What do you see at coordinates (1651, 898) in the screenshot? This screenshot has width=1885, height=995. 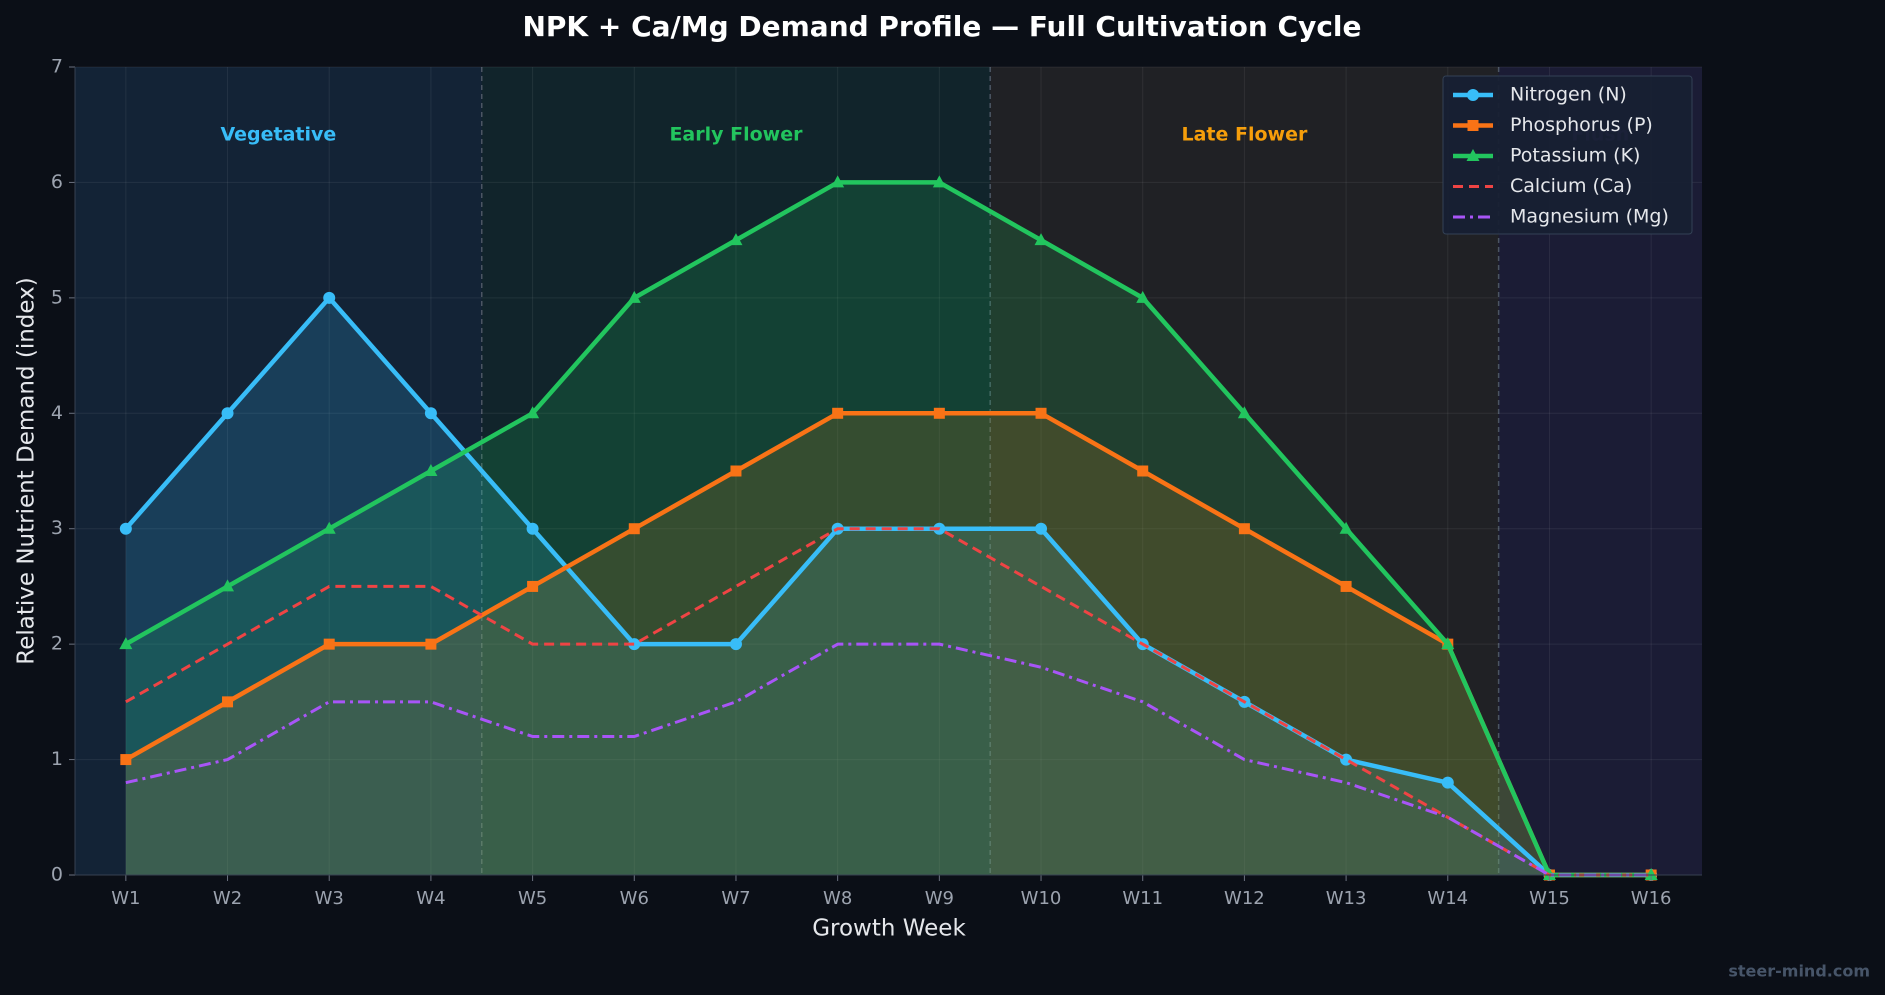 I see `x-tick-label: W16` at bounding box center [1651, 898].